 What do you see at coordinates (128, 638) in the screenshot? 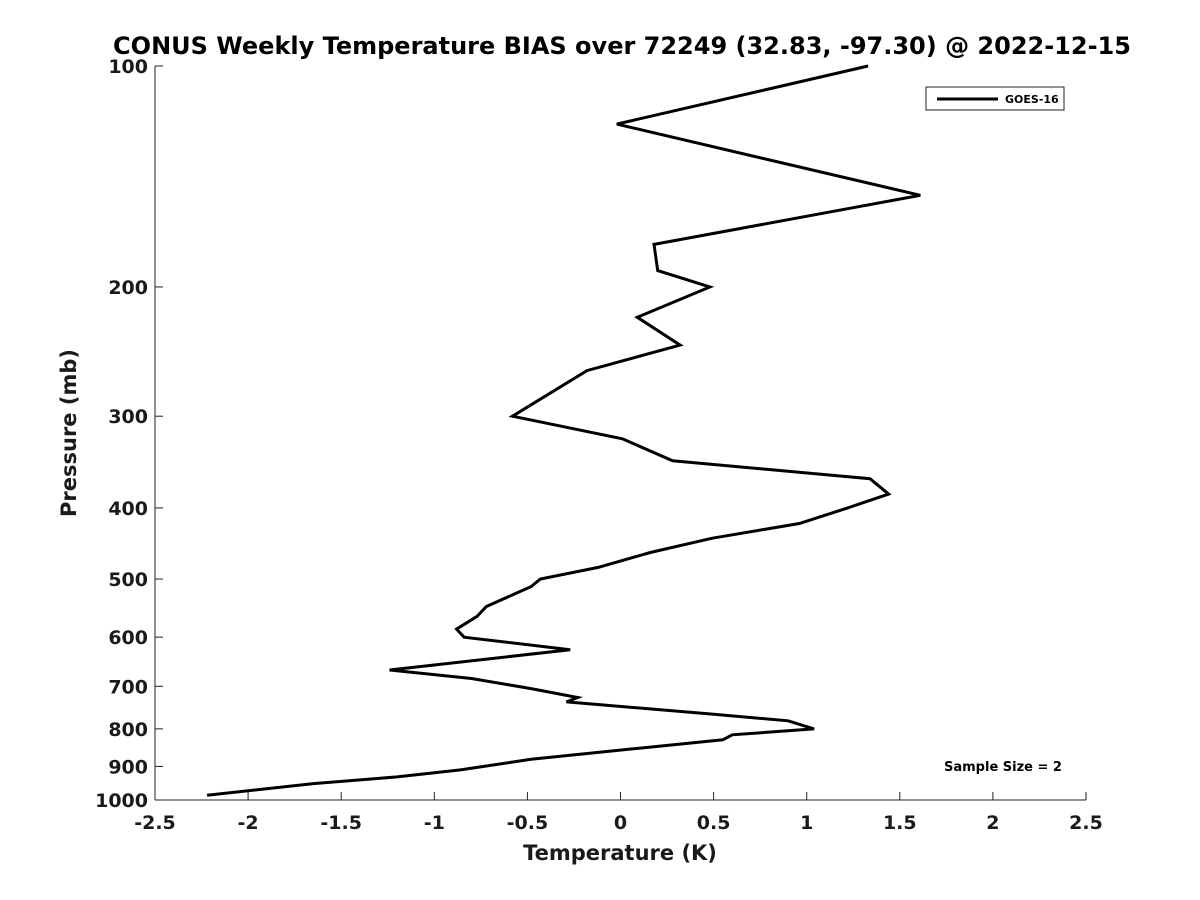
I see `y-tick-label: 600` at bounding box center [128, 638].